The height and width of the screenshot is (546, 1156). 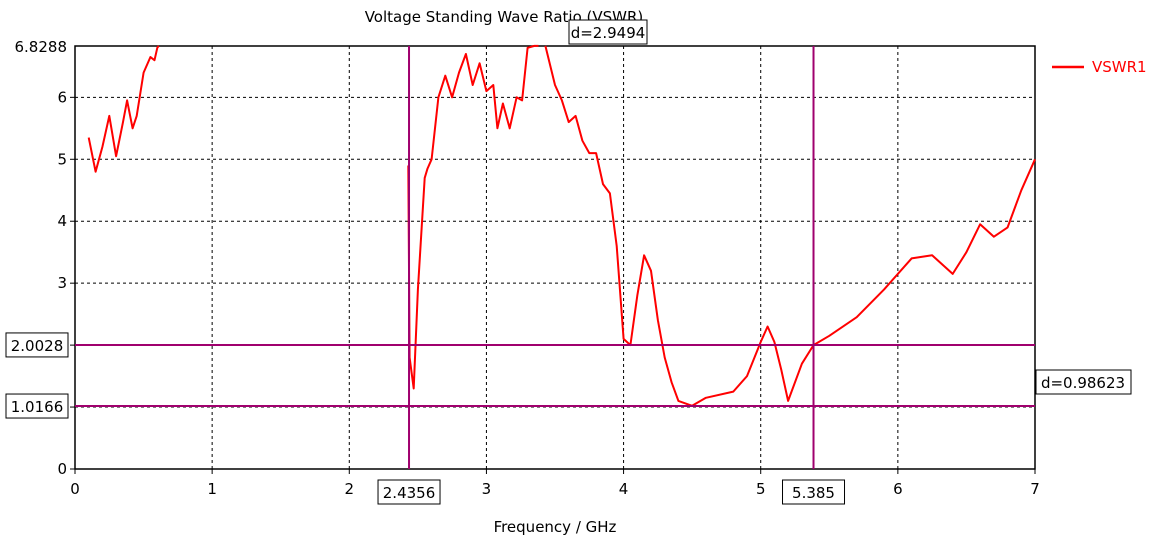 I want to click on y-tick-label: 4, so click(x=62, y=221).